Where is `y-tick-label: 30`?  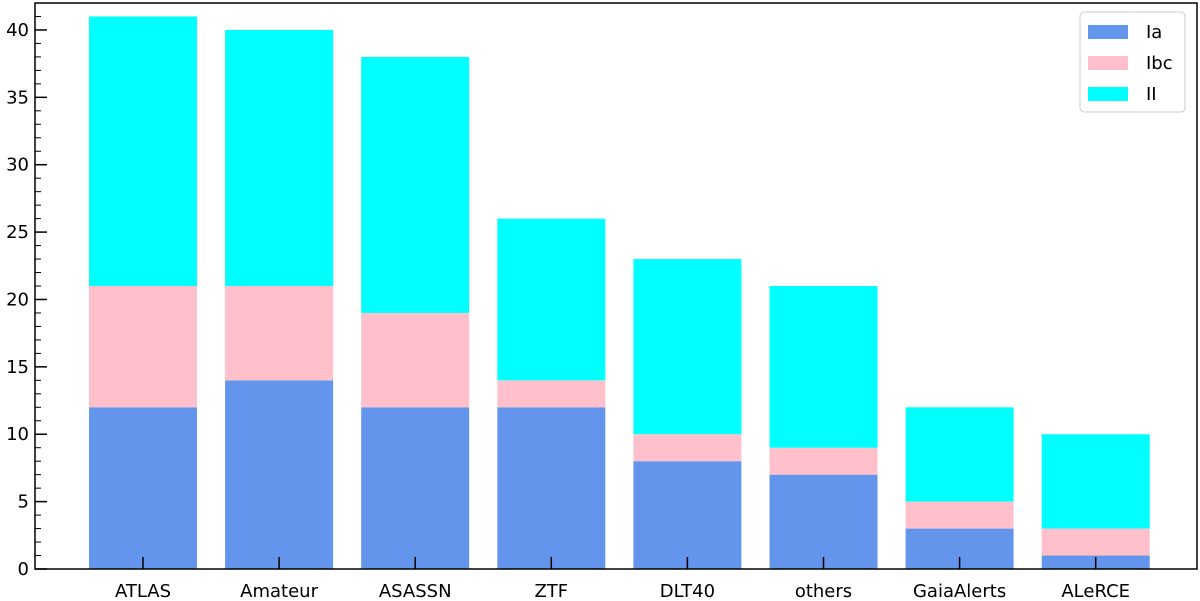
y-tick-label: 30 is located at coordinates (17, 165).